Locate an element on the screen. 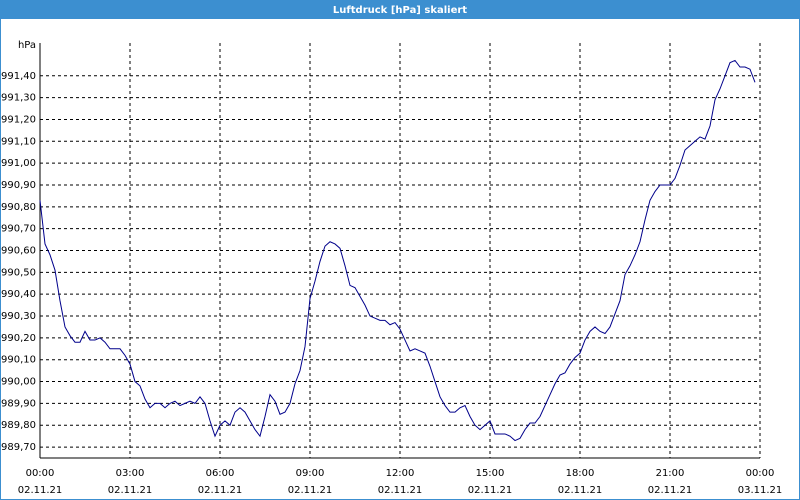 The height and width of the screenshot is (500, 800). x-tick-label: 12:00 is located at coordinates (400, 473).